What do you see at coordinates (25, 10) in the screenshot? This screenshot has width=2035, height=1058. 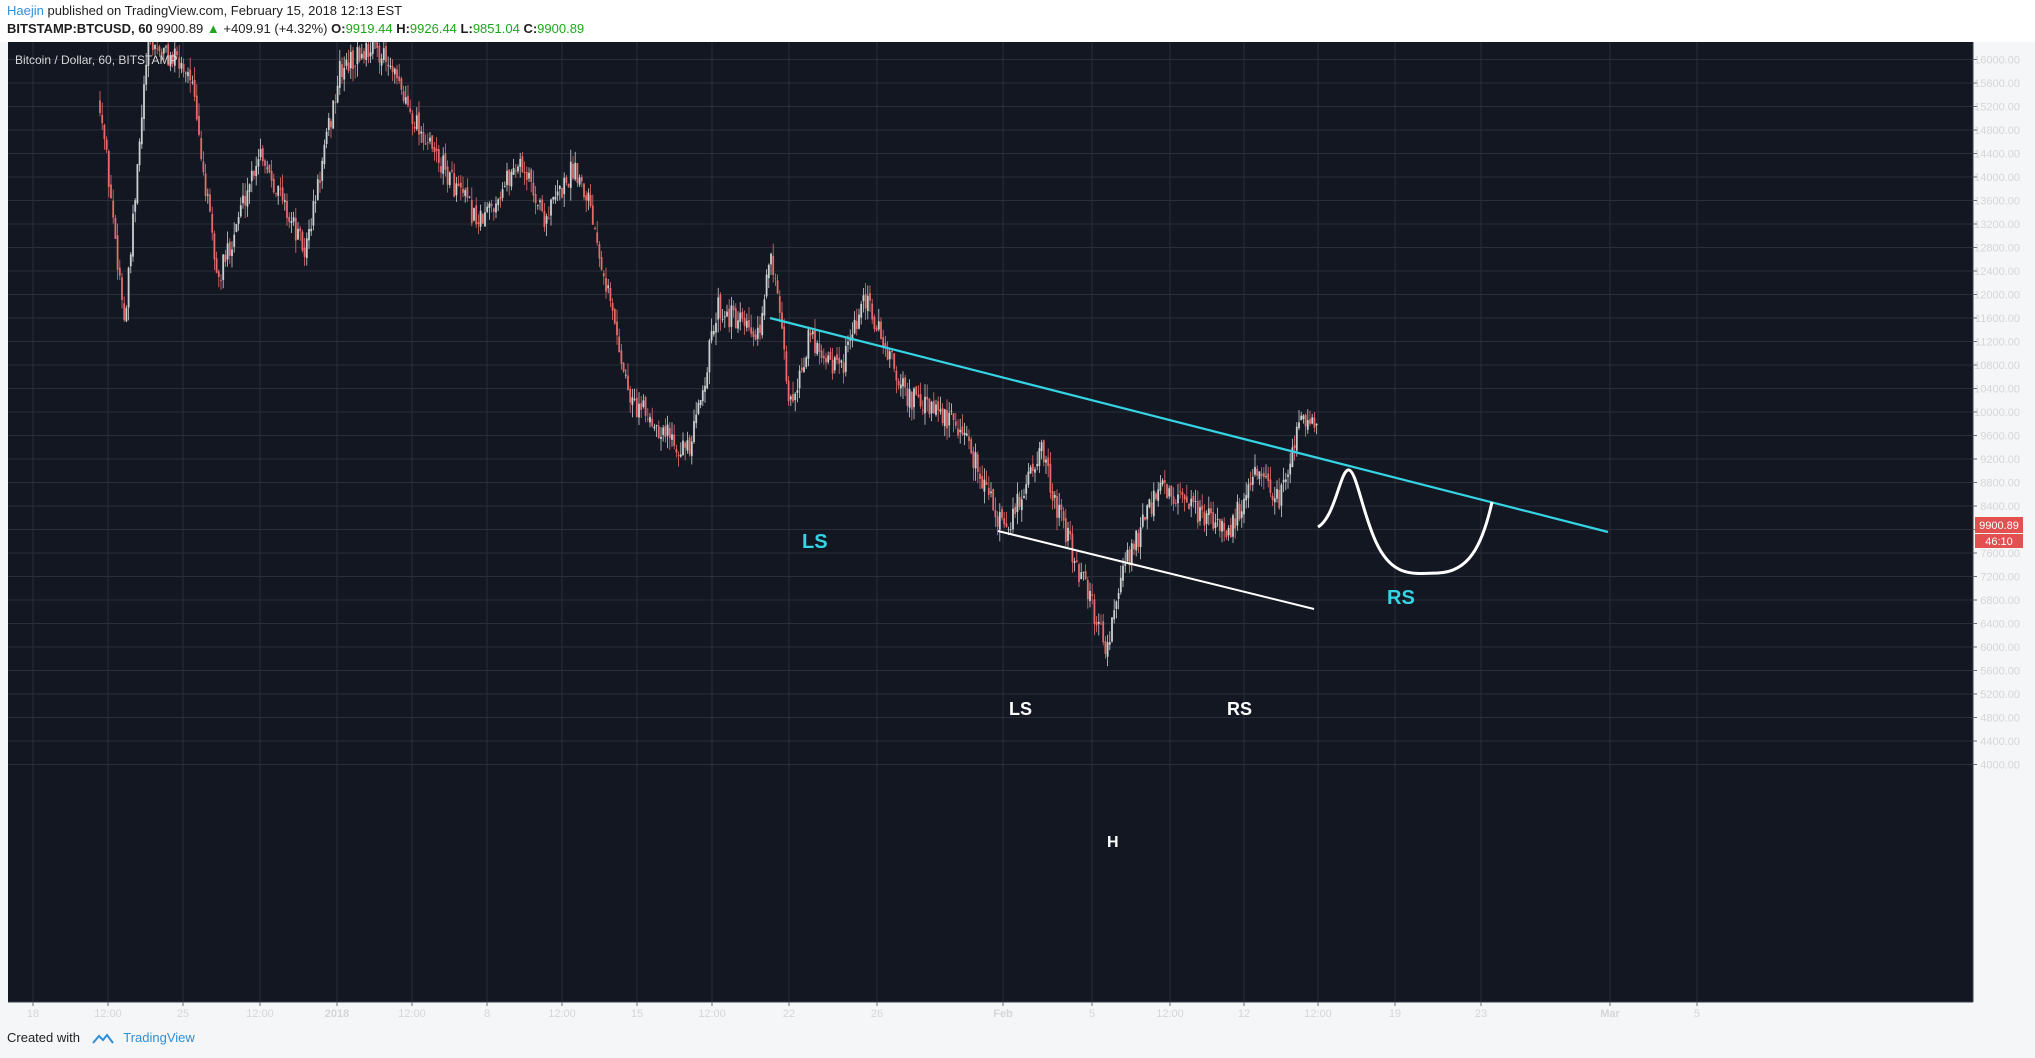 I see `author-link: Haejin` at bounding box center [25, 10].